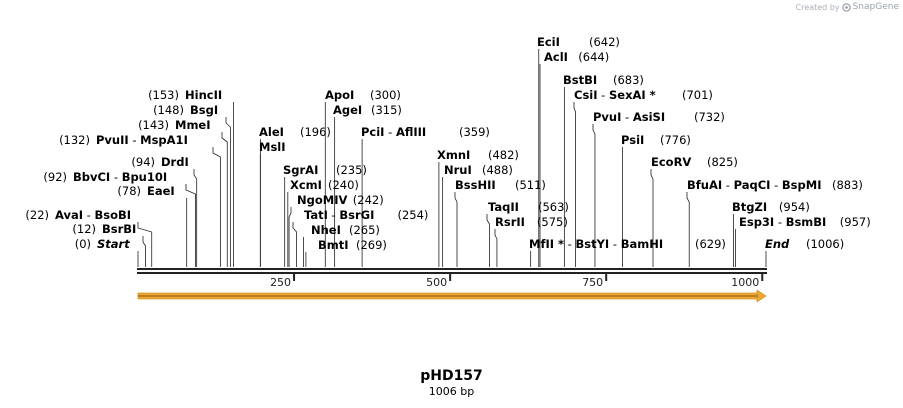 The width and height of the screenshot is (903, 408). I want to click on site-label: DrdI, so click(175, 162).